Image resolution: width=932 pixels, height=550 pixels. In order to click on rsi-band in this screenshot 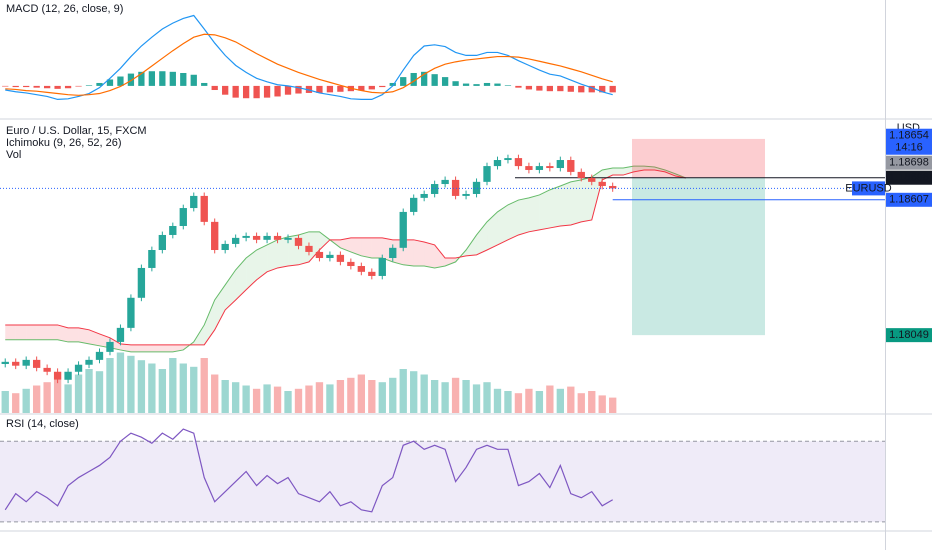, I will do `click(442, 481)`.